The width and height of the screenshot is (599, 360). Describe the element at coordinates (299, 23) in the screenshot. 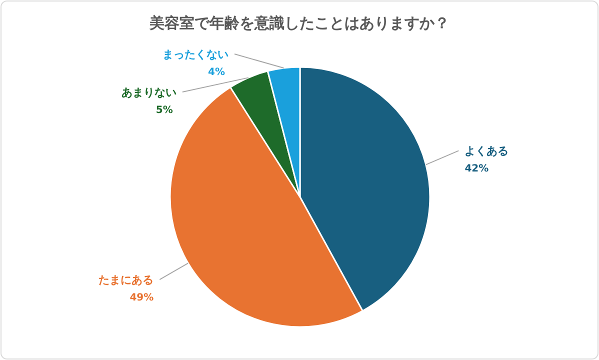

I see `chart-title: 美容室で年齢を意識したことはありますか？` at that location.